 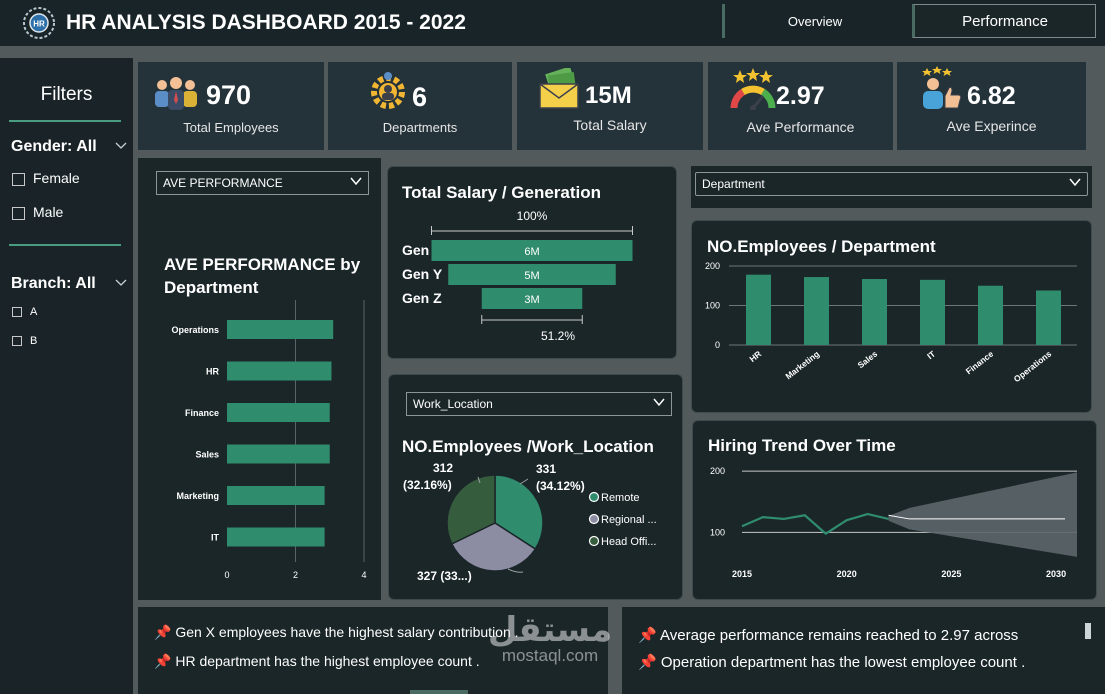 I want to click on tab-overview: Overview, so click(x=815, y=21).